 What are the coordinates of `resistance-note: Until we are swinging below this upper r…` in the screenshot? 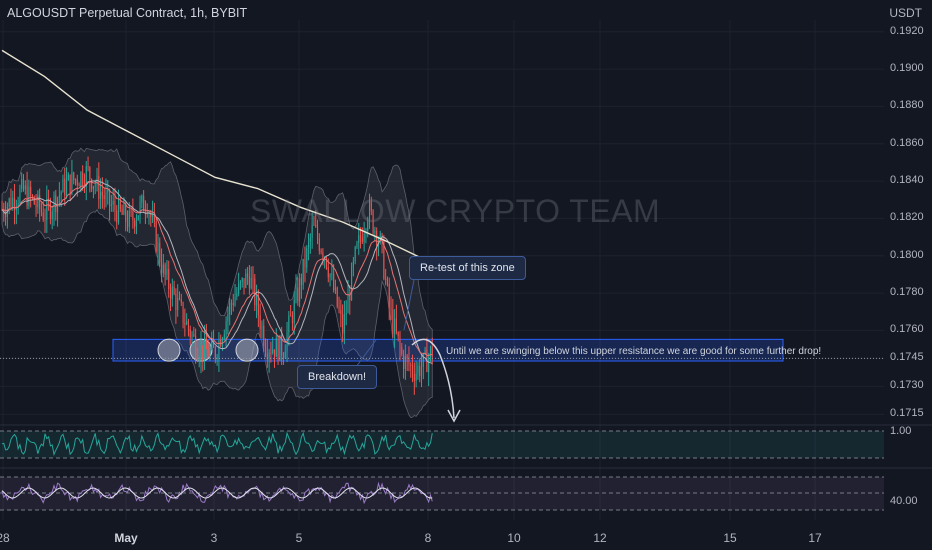 It's located at (634, 351).